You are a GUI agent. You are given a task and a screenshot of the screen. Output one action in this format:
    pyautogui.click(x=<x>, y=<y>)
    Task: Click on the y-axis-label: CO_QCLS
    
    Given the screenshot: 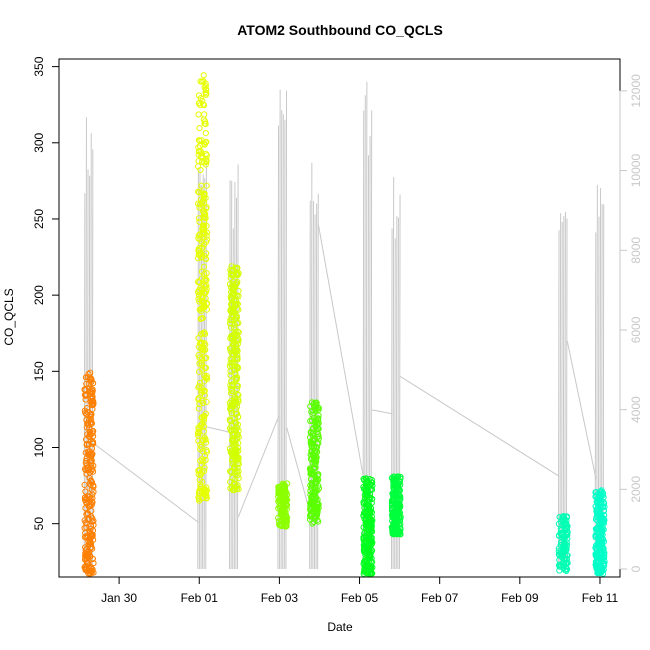 What is the action you would take?
    pyautogui.click(x=9, y=316)
    